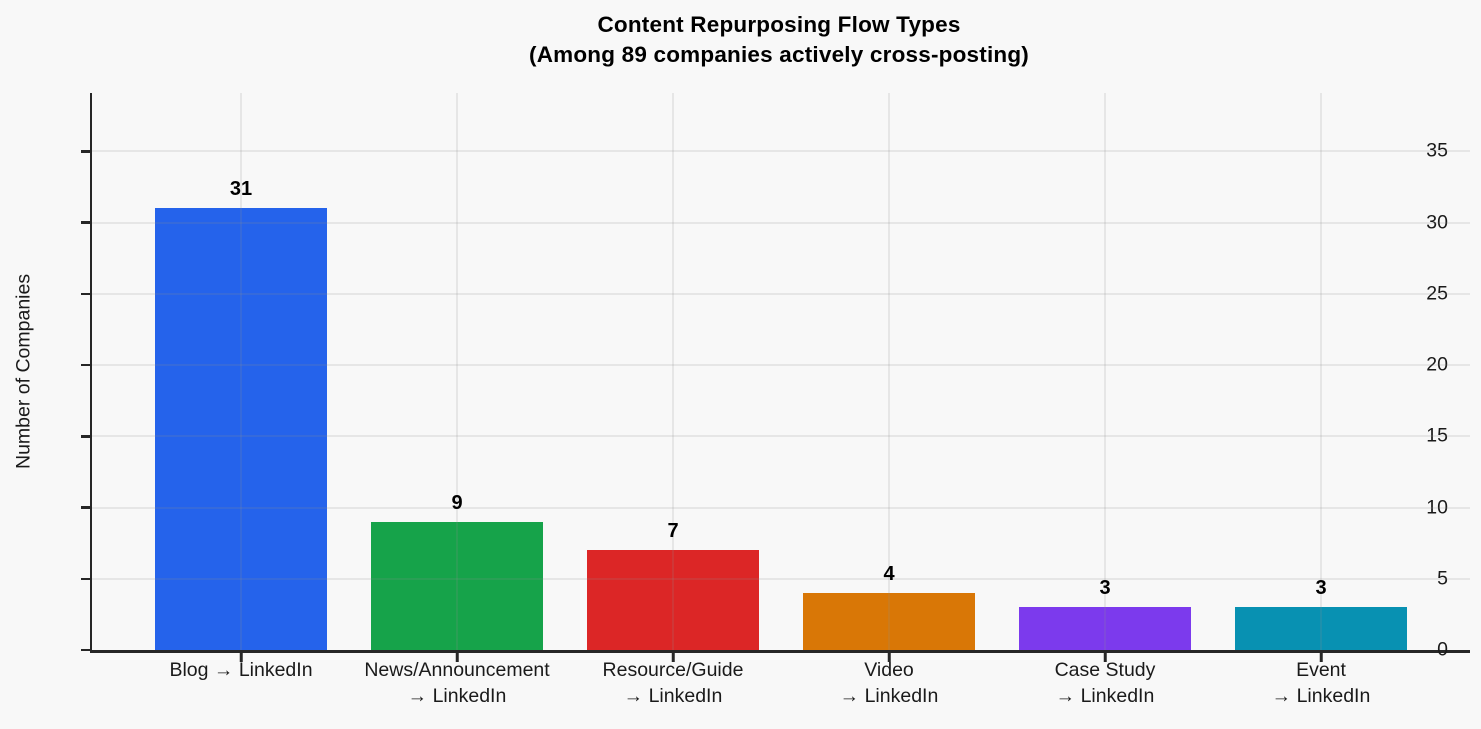 The width and height of the screenshot is (1481, 729). Describe the element at coordinates (1437, 222) in the screenshot. I see `y-tick-label: 30` at that location.